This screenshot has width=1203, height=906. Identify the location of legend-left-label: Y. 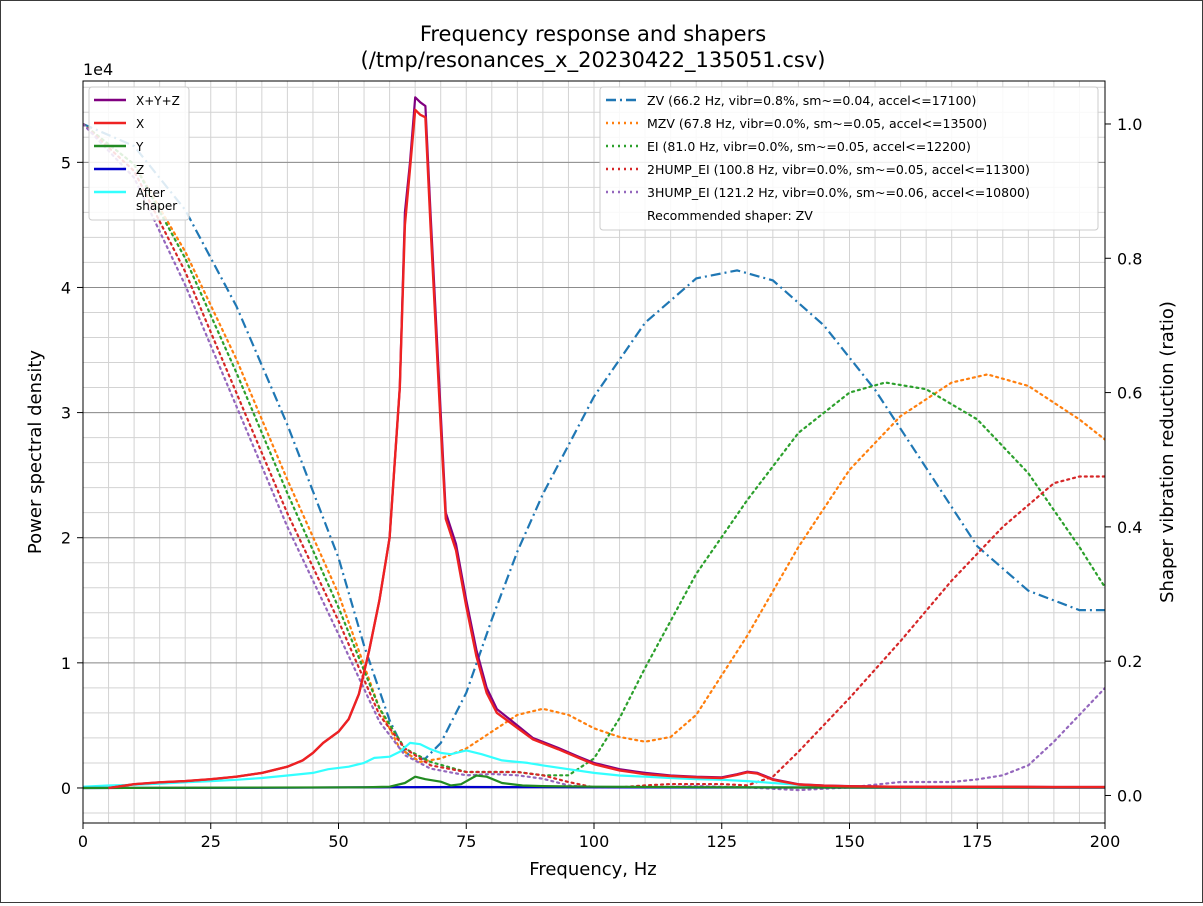
(139, 147).